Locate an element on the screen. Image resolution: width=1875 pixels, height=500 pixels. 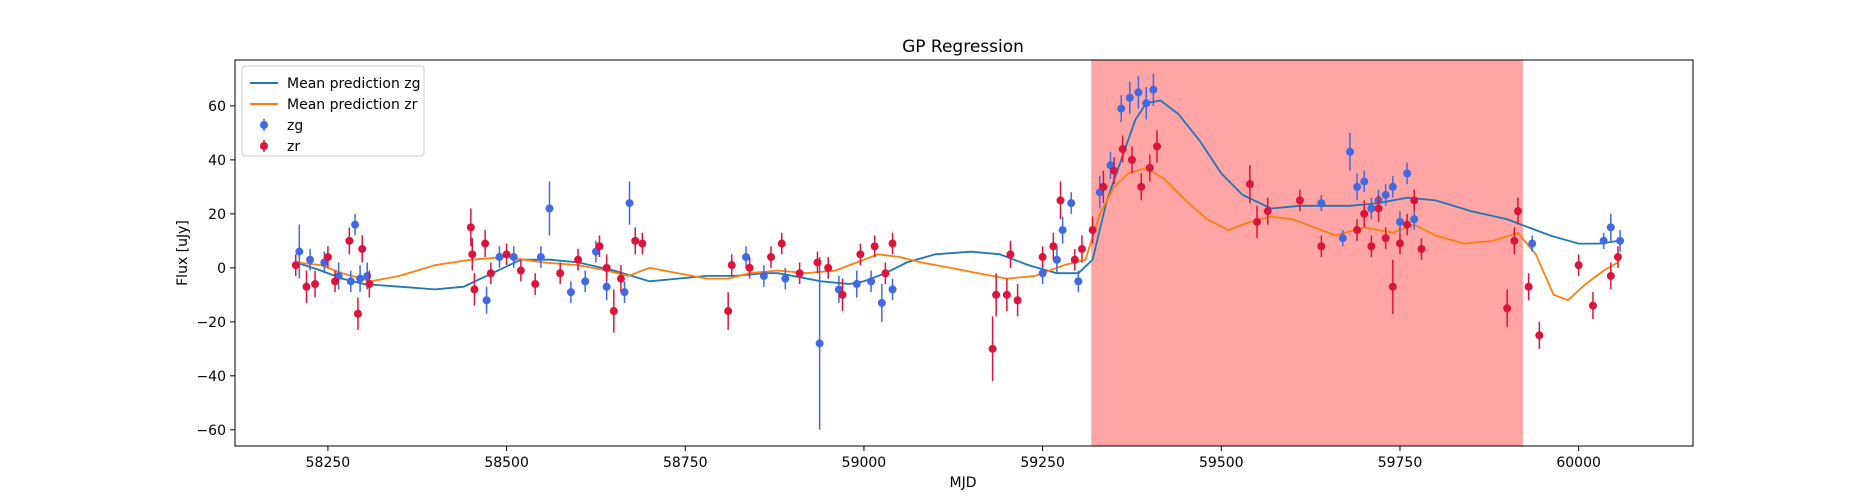
x-axis: 58250 58500 58750 59000 59250 59500 59750 60000 is located at coordinates (953, 458).